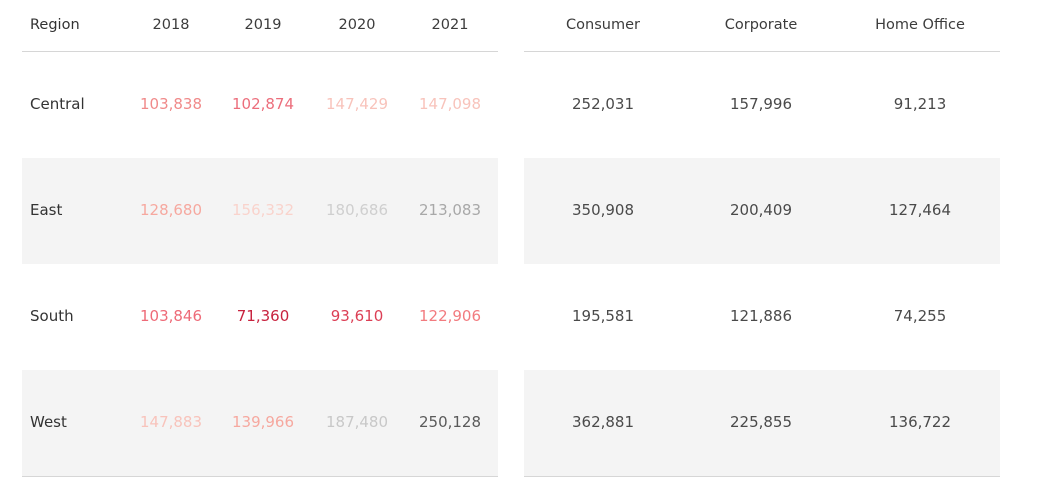 This screenshot has width=1063, height=497. I want to click on segment-cell-consumer: 350,908, so click(603, 210).